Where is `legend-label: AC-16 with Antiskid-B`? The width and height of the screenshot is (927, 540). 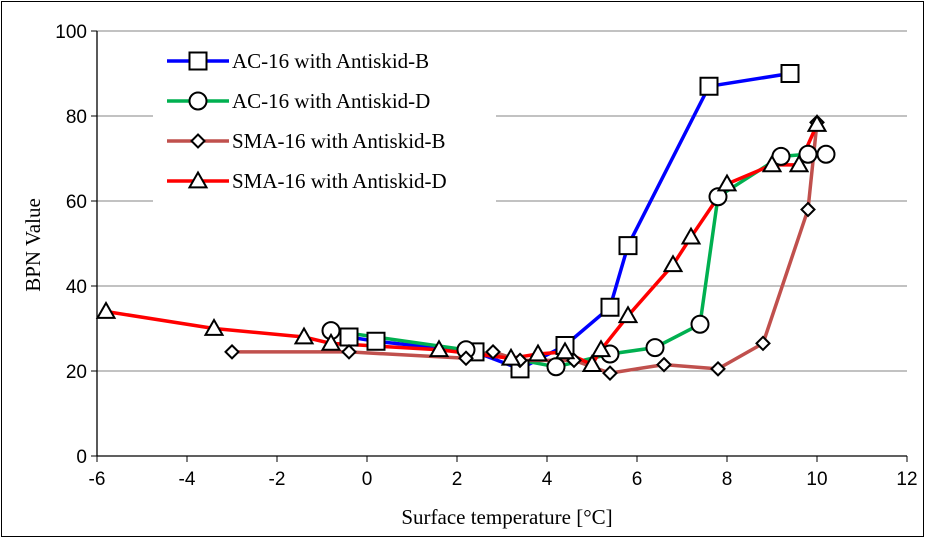
legend-label: AC-16 with Antiskid-B is located at coordinates (330, 61).